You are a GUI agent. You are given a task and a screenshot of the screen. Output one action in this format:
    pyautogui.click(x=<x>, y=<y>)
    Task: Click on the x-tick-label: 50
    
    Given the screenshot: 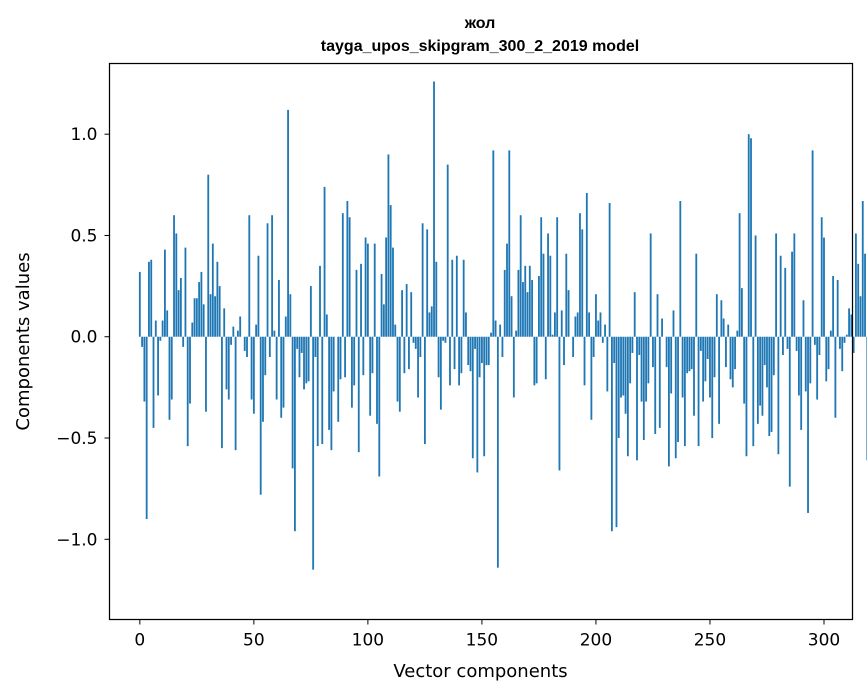 What is the action you would take?
    pyautogui.click(x=254, y=641)
    